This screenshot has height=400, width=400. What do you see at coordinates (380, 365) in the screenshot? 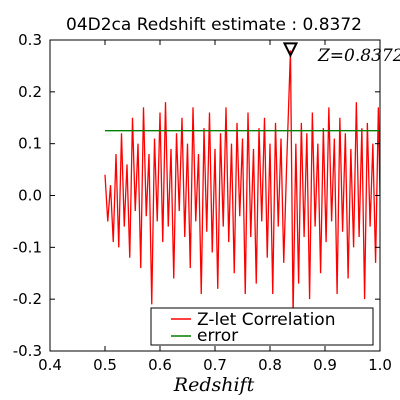
I see `x-tick-label: 1.0` at bounding box center [380, 365].